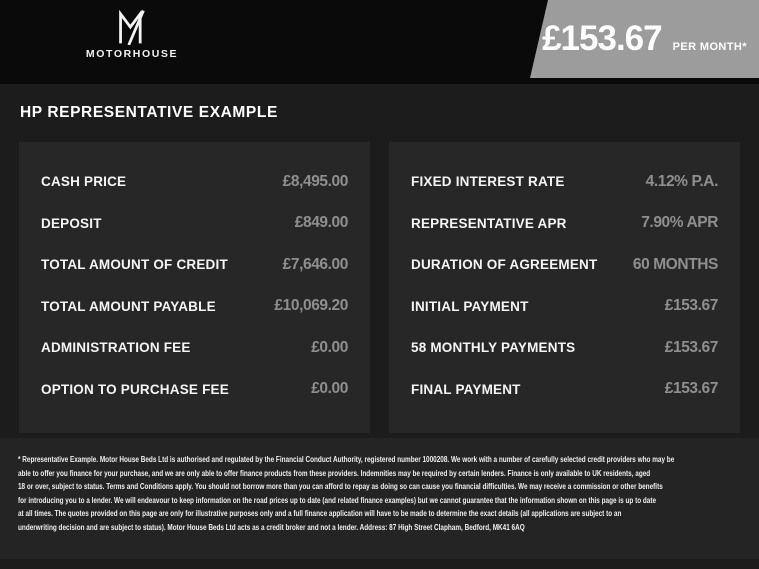 The width and height of the screenshot is (759, 569). Describe the element at coordinates (564, 307) in the screenshot. I see `finance-row-initial-payment: INITIAL PAYMENT £153.67` at that location.